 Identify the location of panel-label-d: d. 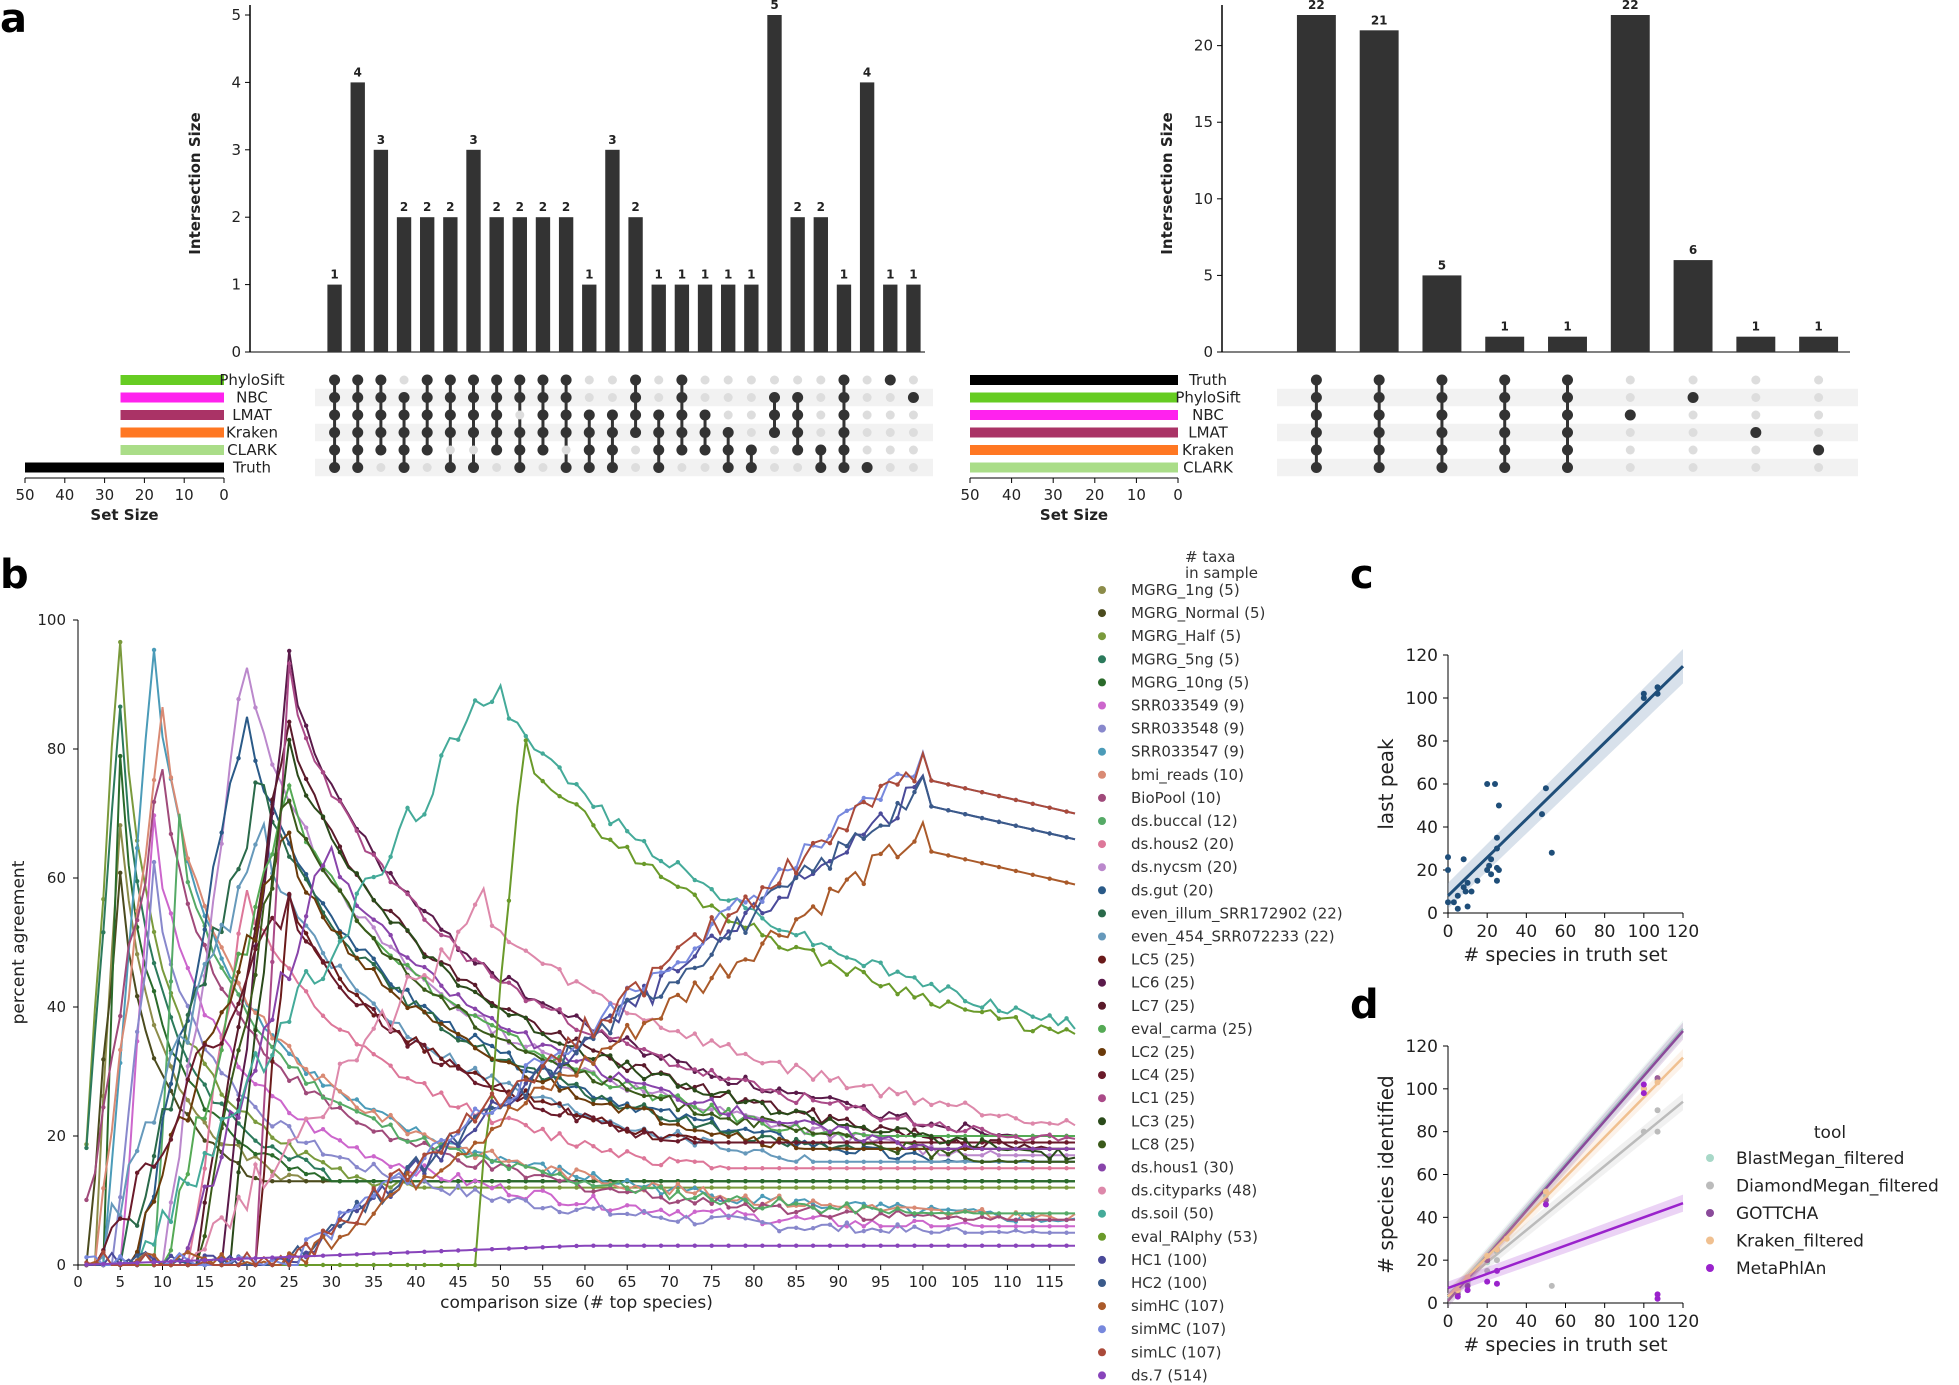
(1364, 1005).